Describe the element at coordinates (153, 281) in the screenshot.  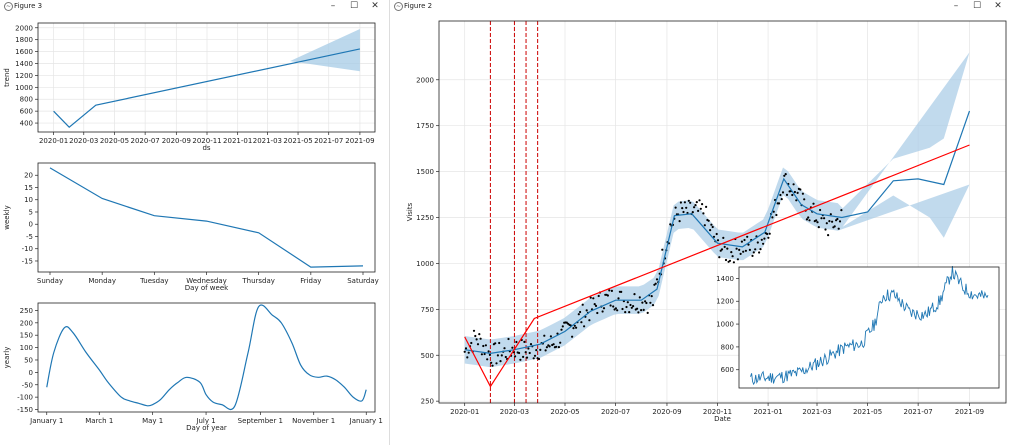
I see `x-tick-label: Tuesday` at that location.